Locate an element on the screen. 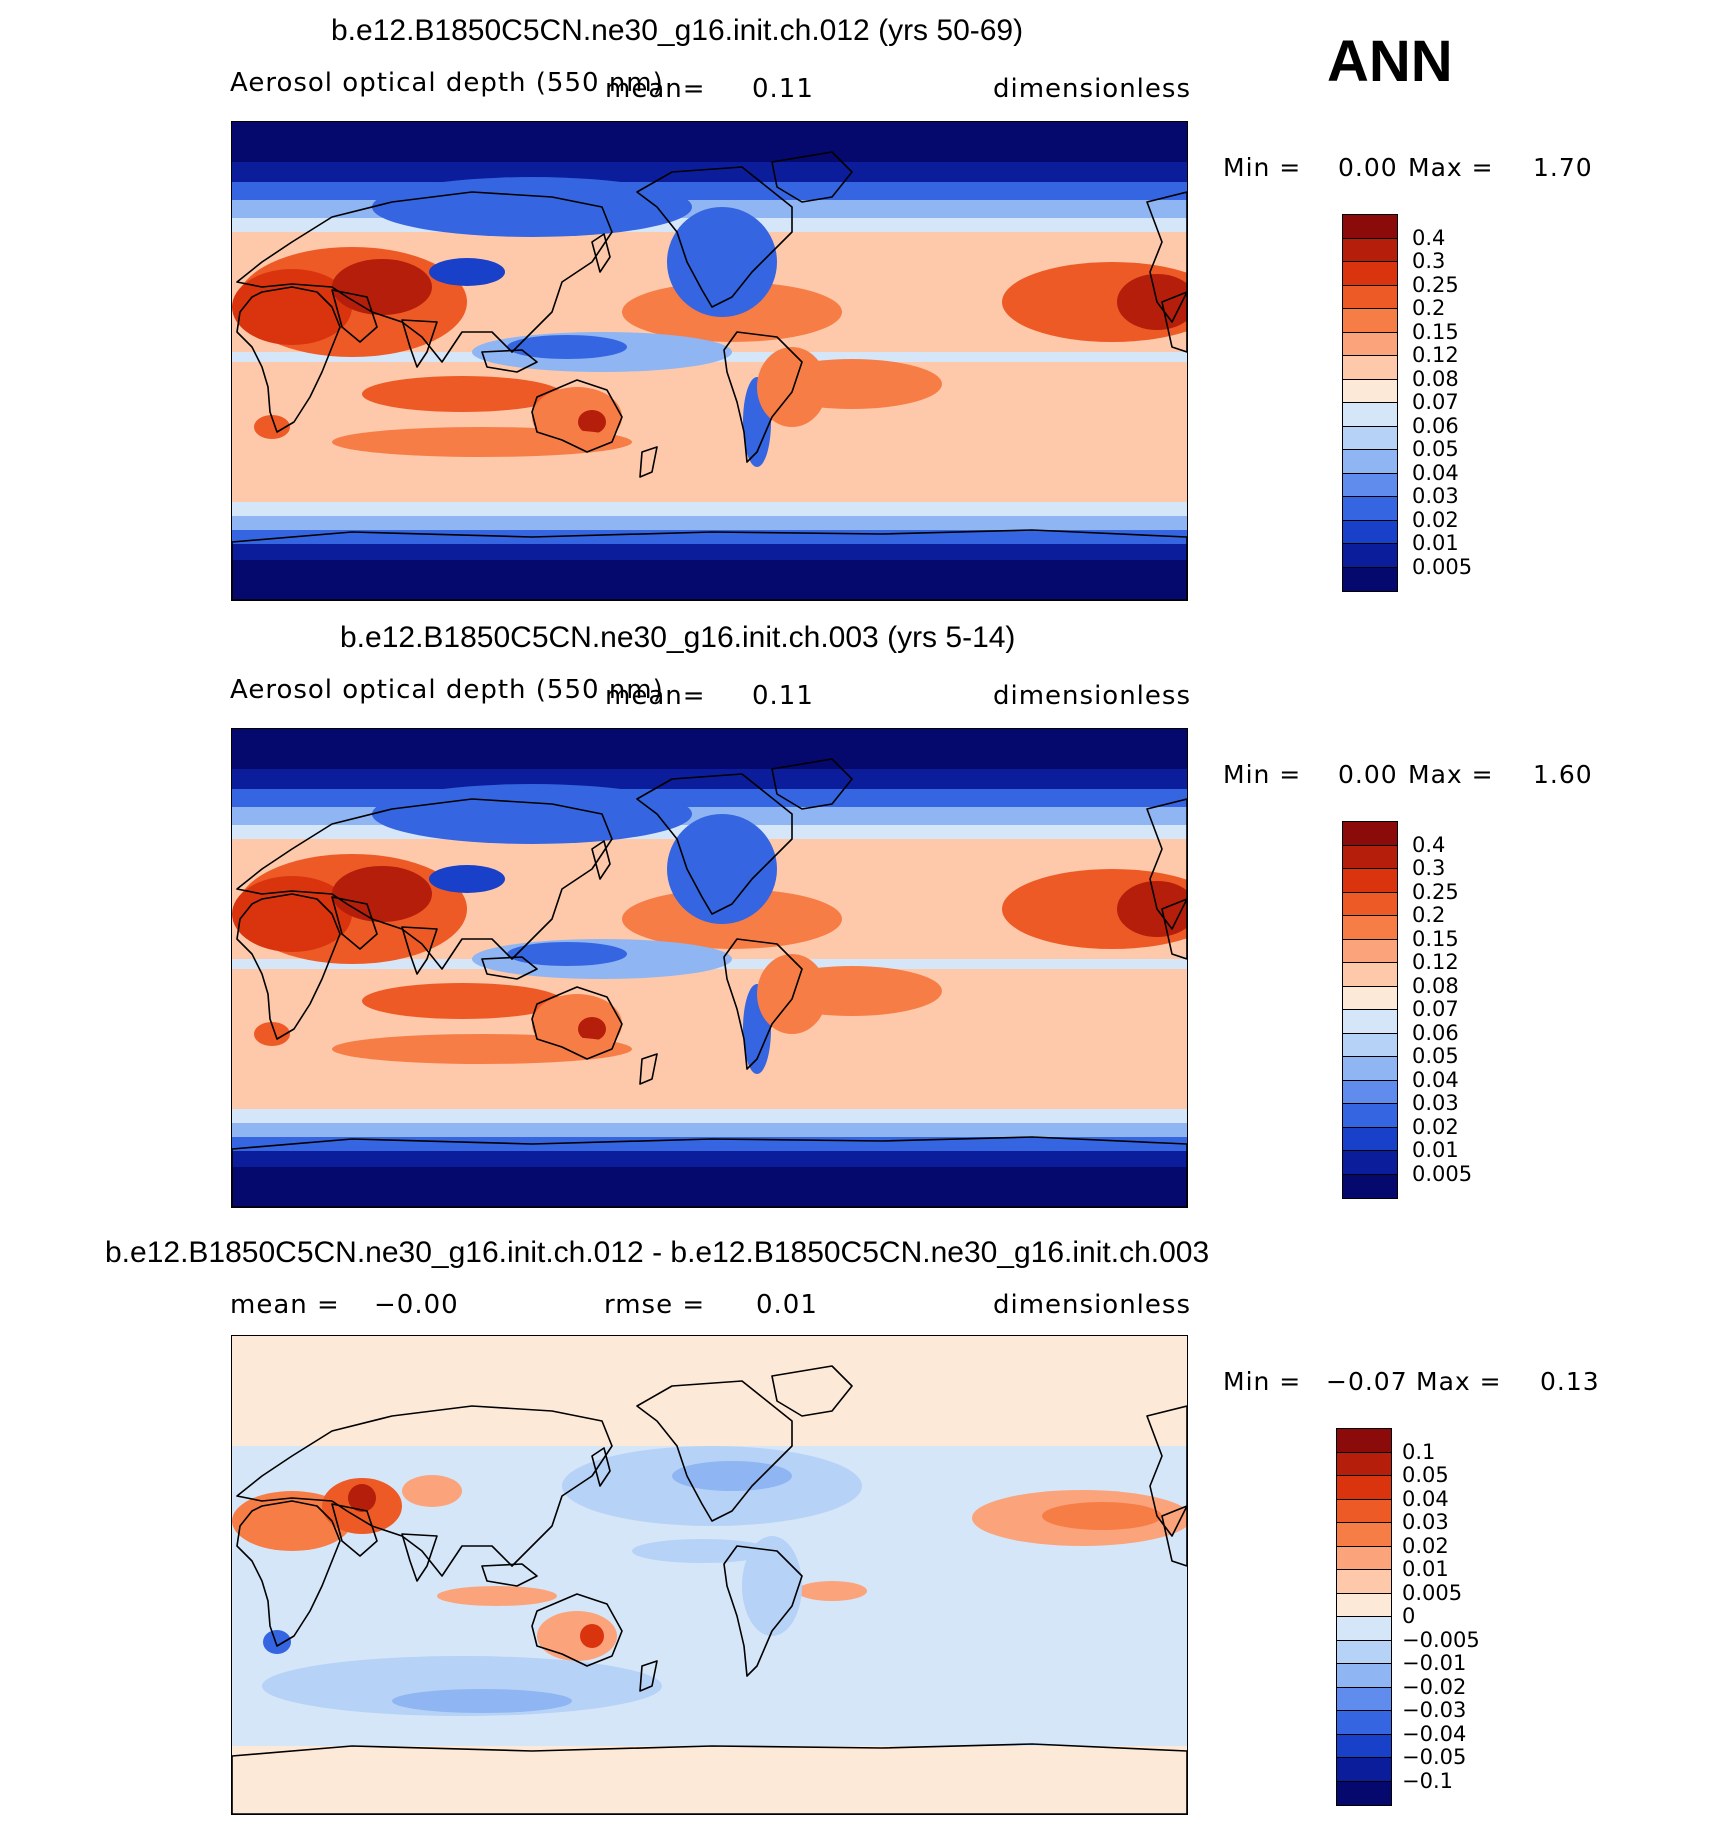 The height and width of the screenshot is (1831, 1710). colorbar-label: 0.1 is located at coordinates (1419, 1451).